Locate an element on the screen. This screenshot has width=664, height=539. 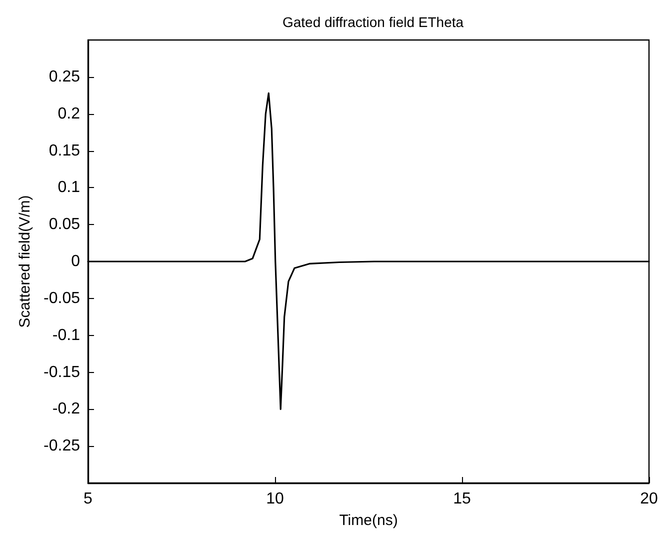
y-tick-label: 0.05 is located at coordinates (64, 225).